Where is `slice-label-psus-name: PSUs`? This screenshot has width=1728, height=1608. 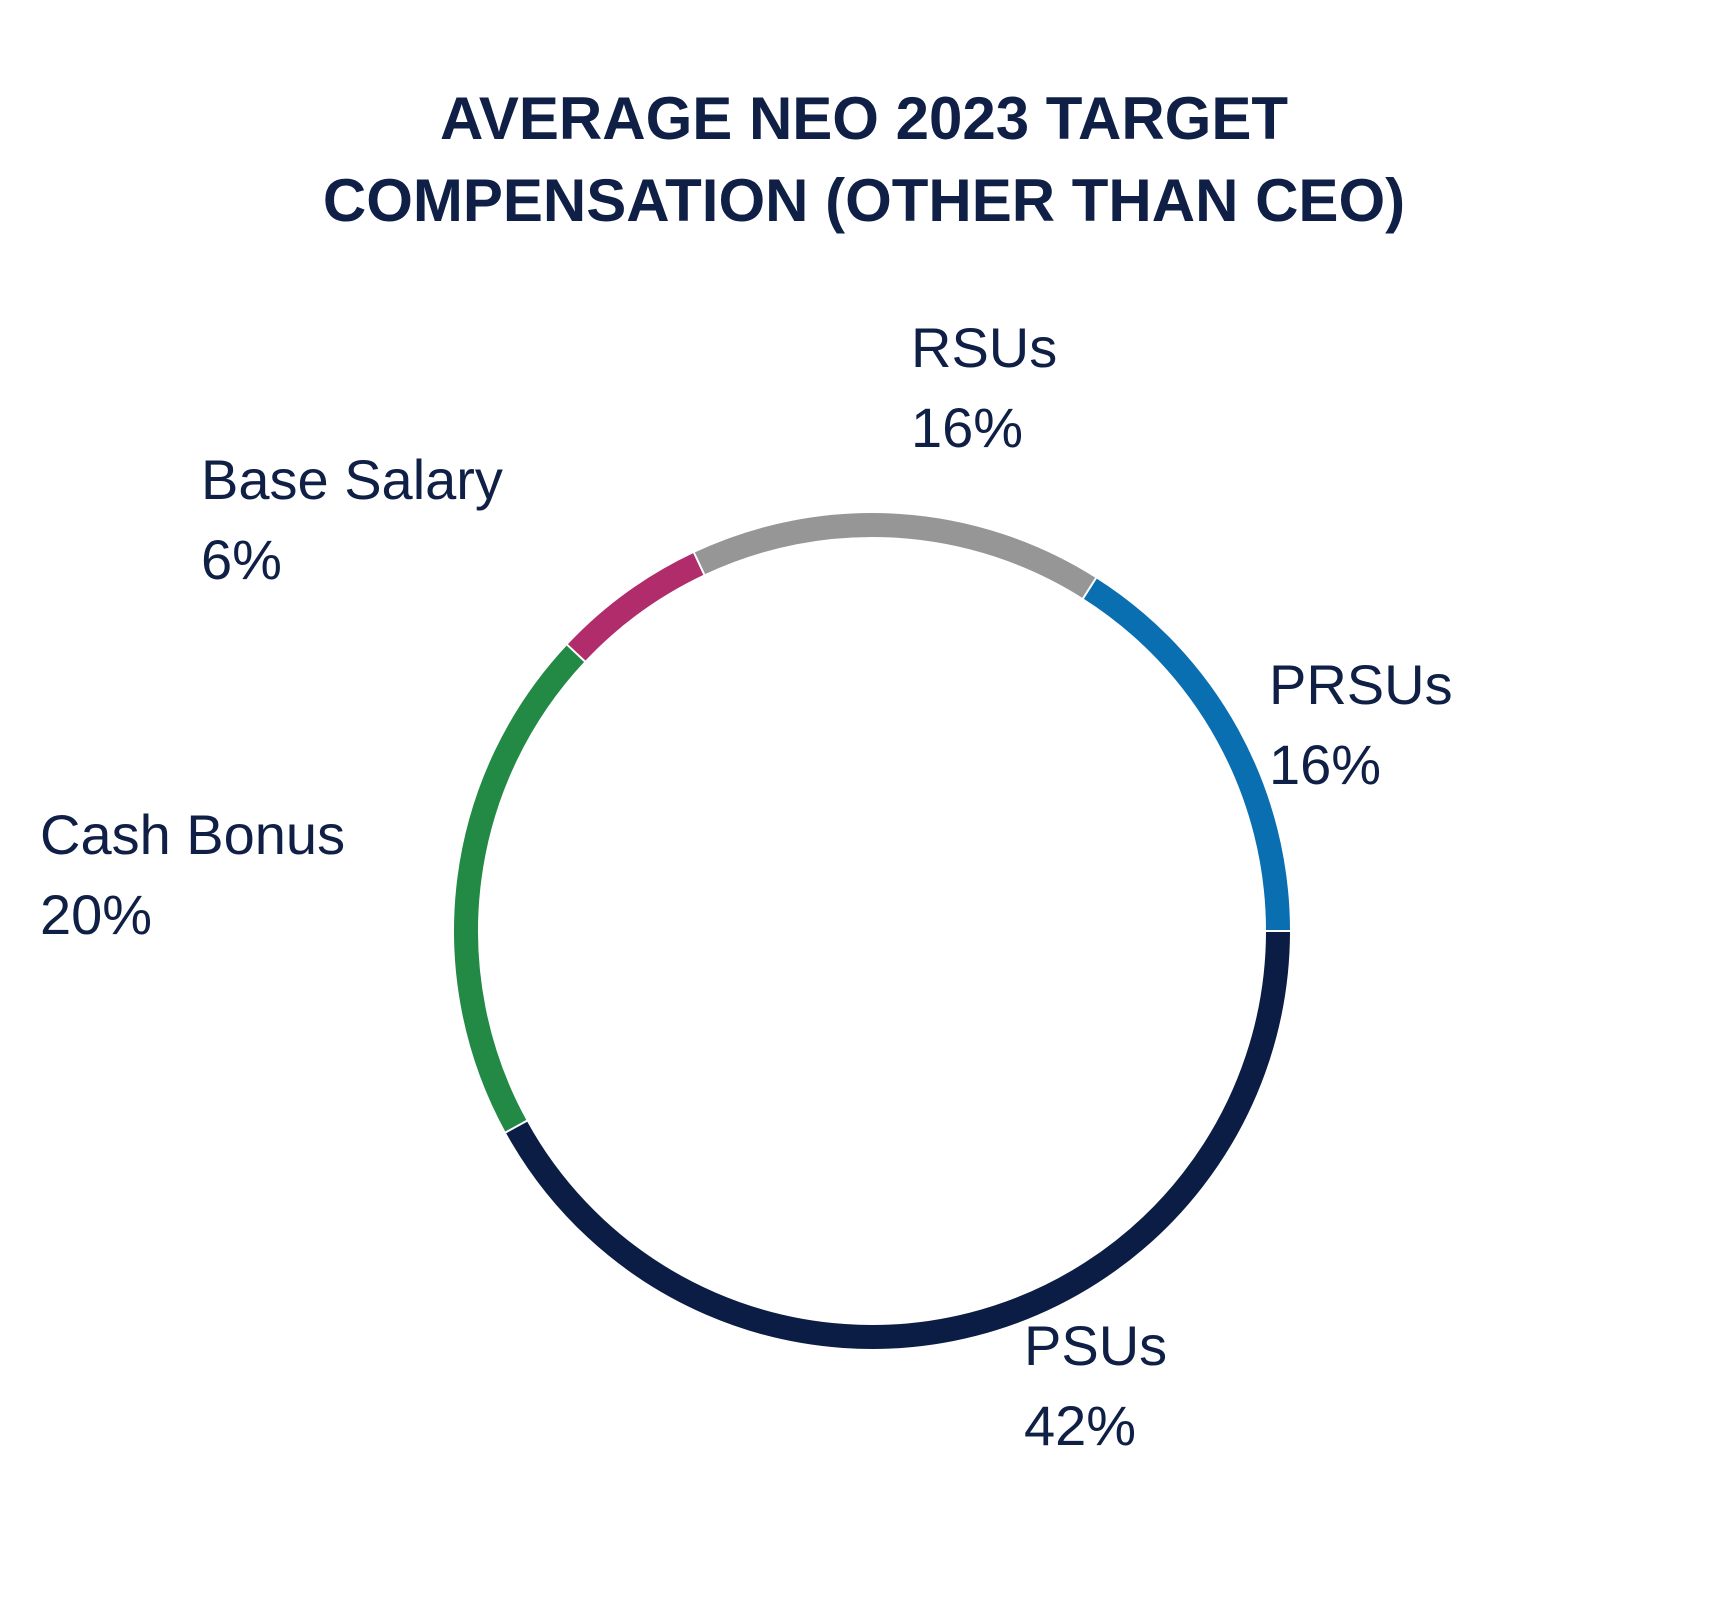
slice-label-psus-name: PSUs is located at coordinates (1096, 1345).